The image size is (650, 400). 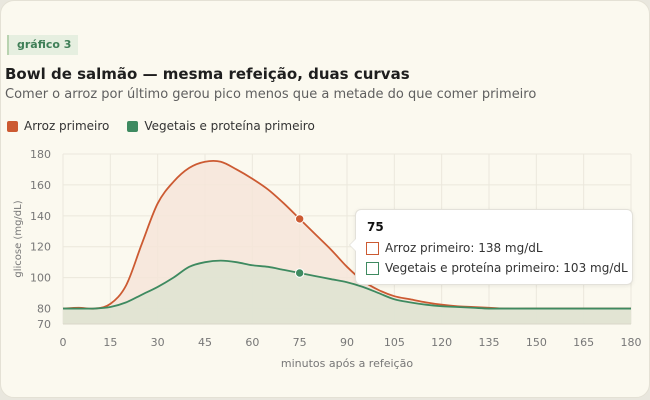 What do you see at coordinates (40, 278) in the screenshot?
I see `y-tick-label: 100` at bounding box center [40, 278].